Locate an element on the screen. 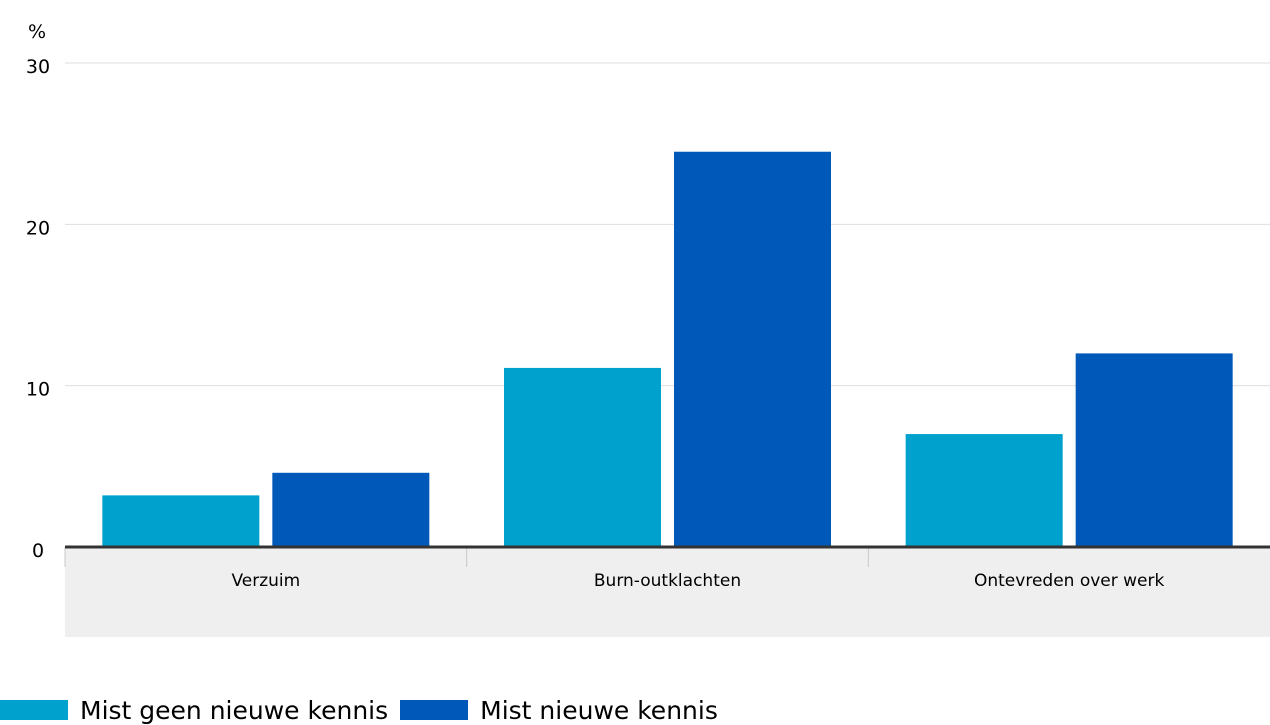 The width and height of the screenshot is (1270, 725). x-tick-label-1: Verzuim is located at coordinates (265, 581).